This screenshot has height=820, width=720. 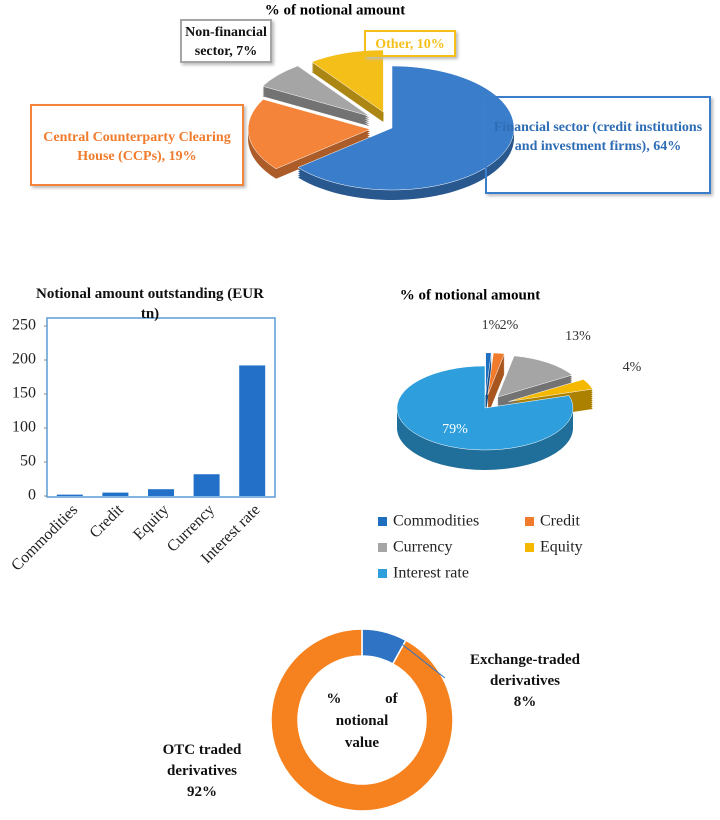 I want to click on x-tick-label: Commodities, so click(x=44, y=537).